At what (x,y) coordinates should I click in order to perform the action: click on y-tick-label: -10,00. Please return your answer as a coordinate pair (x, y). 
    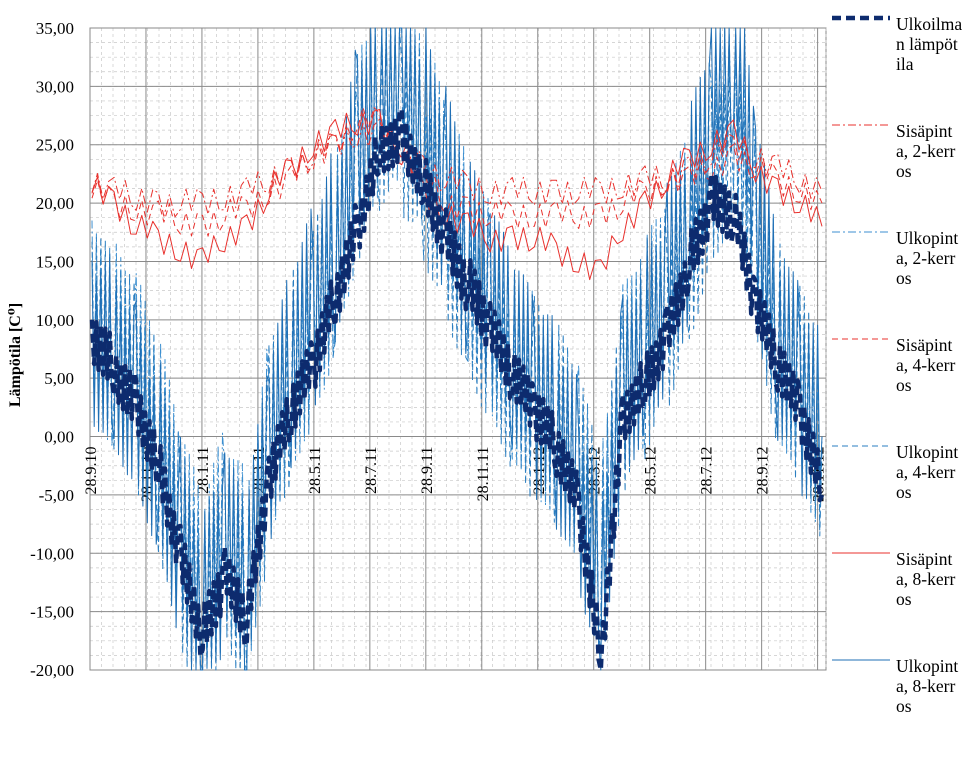
    Looking at the image, I should click on (52, 553).